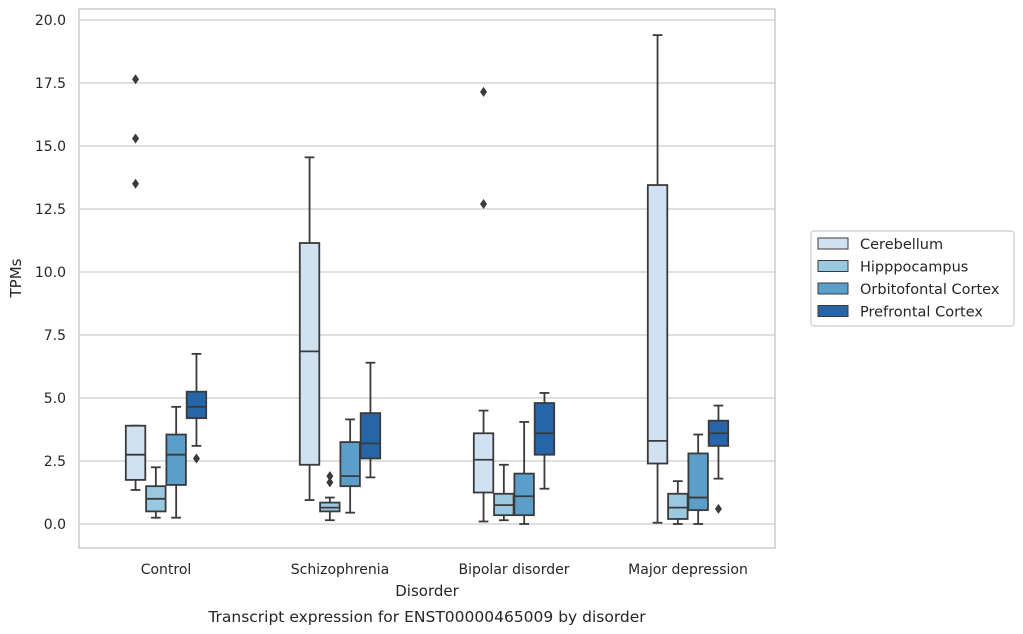 The image size is (1023, 634). What do you see at coordinates (901, 245) in the screenshot?
I see `legend-label: Cerebellum` at bounding box center [901, 245].